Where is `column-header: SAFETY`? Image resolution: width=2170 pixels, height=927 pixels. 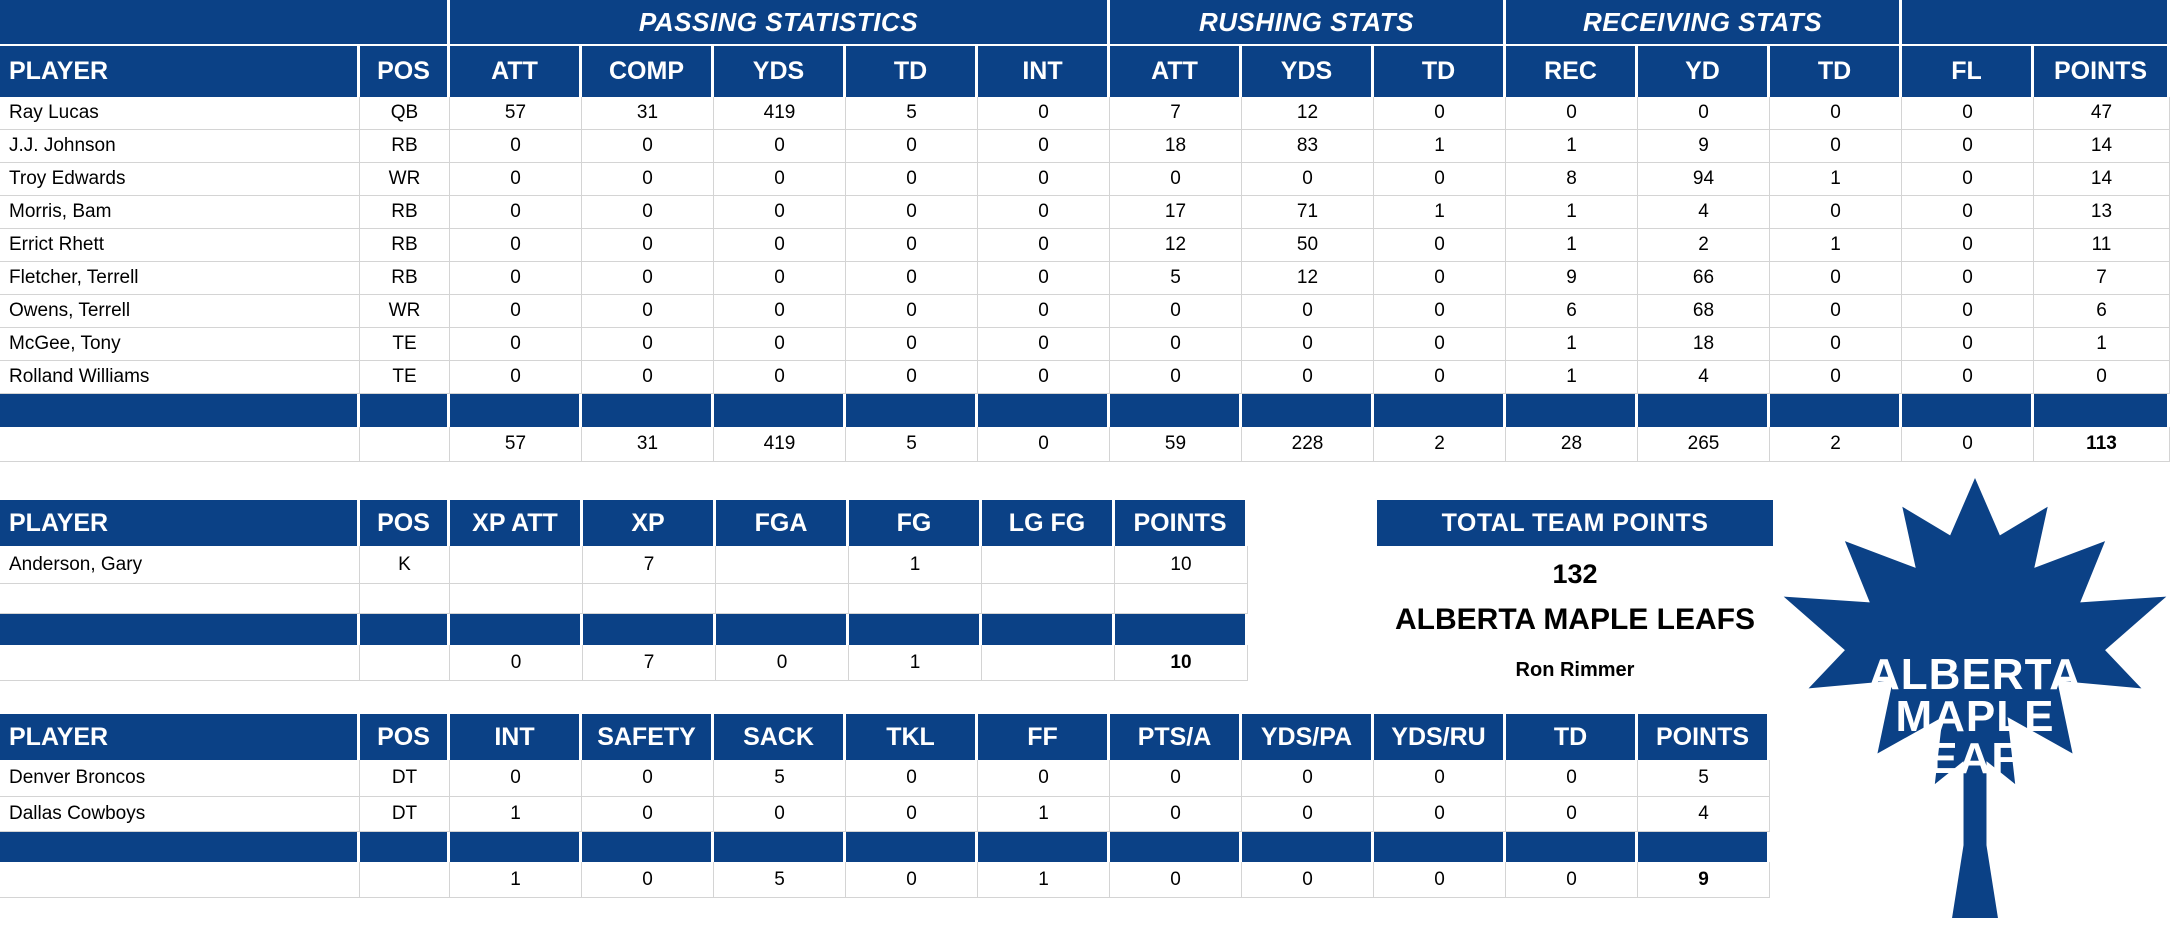 column-header: SAFETY is located at coordinates (648, 737).